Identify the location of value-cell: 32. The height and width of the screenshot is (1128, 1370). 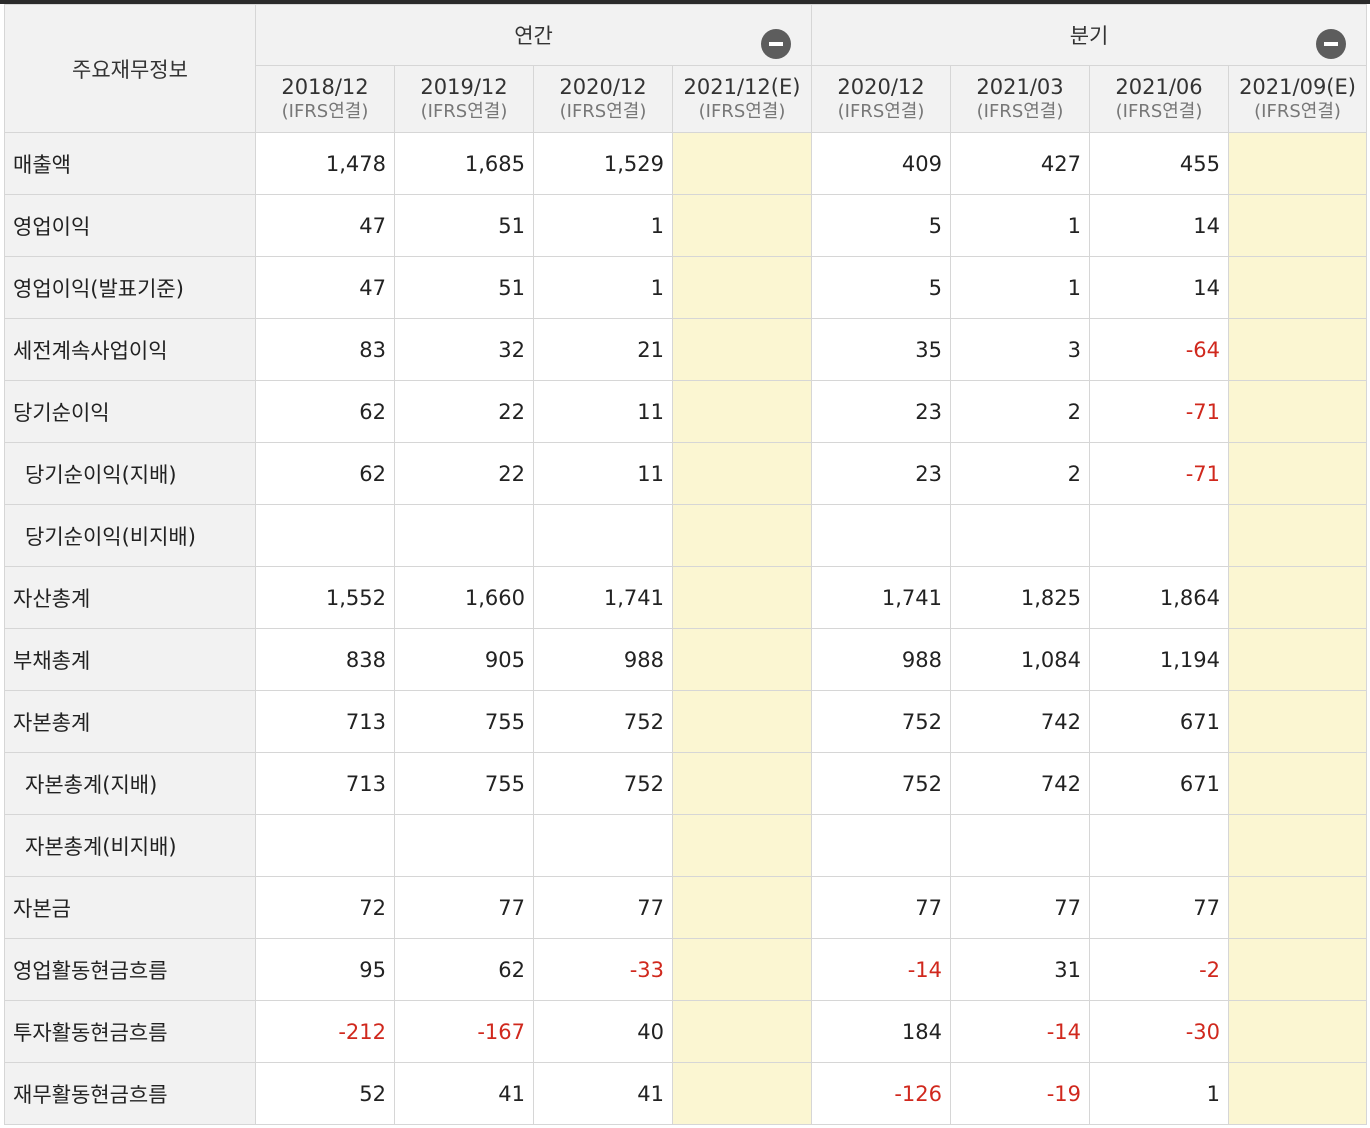
(464, 349).